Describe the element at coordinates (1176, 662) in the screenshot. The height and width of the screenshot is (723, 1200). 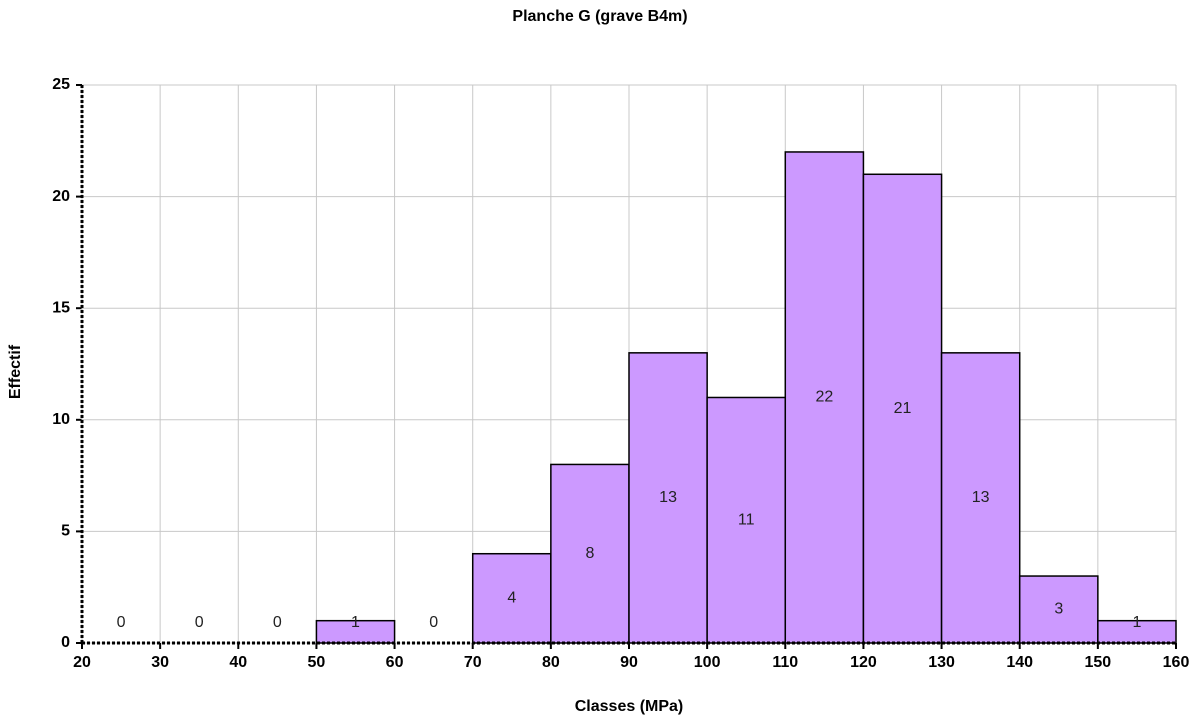
I see `x-tick-label: 160` at that location.